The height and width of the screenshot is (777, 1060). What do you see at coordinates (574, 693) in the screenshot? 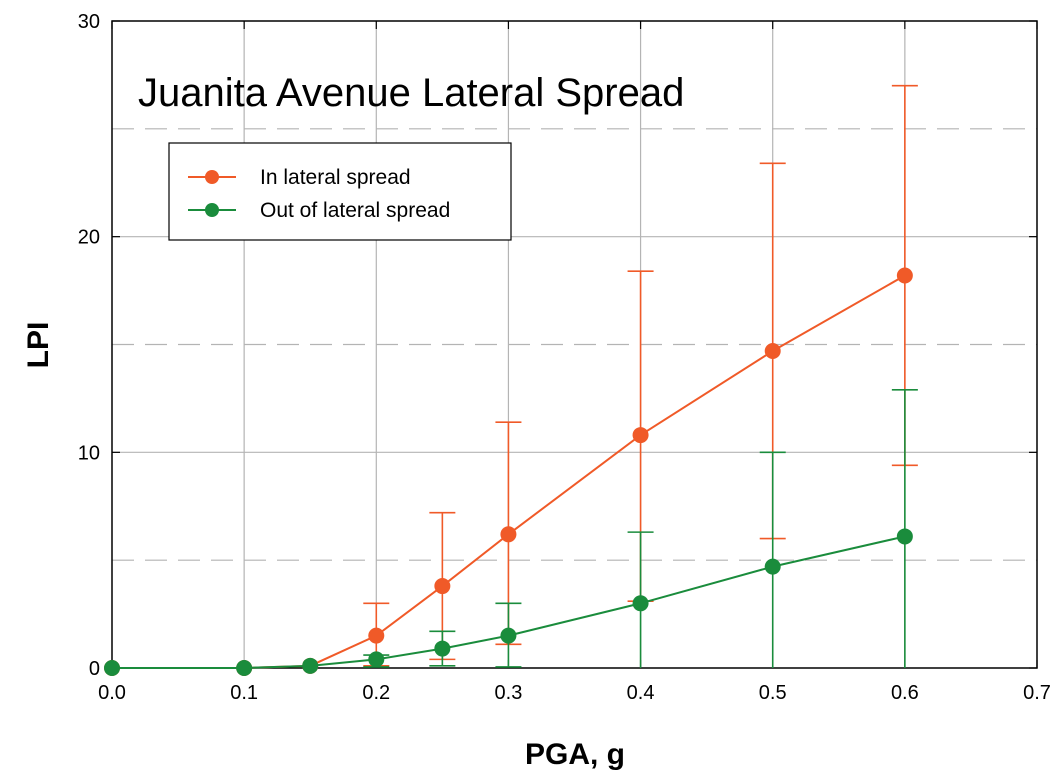
I see `x-tick-labels: 0.0 0.1 0.2 0.3 0.4 0.5 0.6 0.7` at bounding box center [574, 693].